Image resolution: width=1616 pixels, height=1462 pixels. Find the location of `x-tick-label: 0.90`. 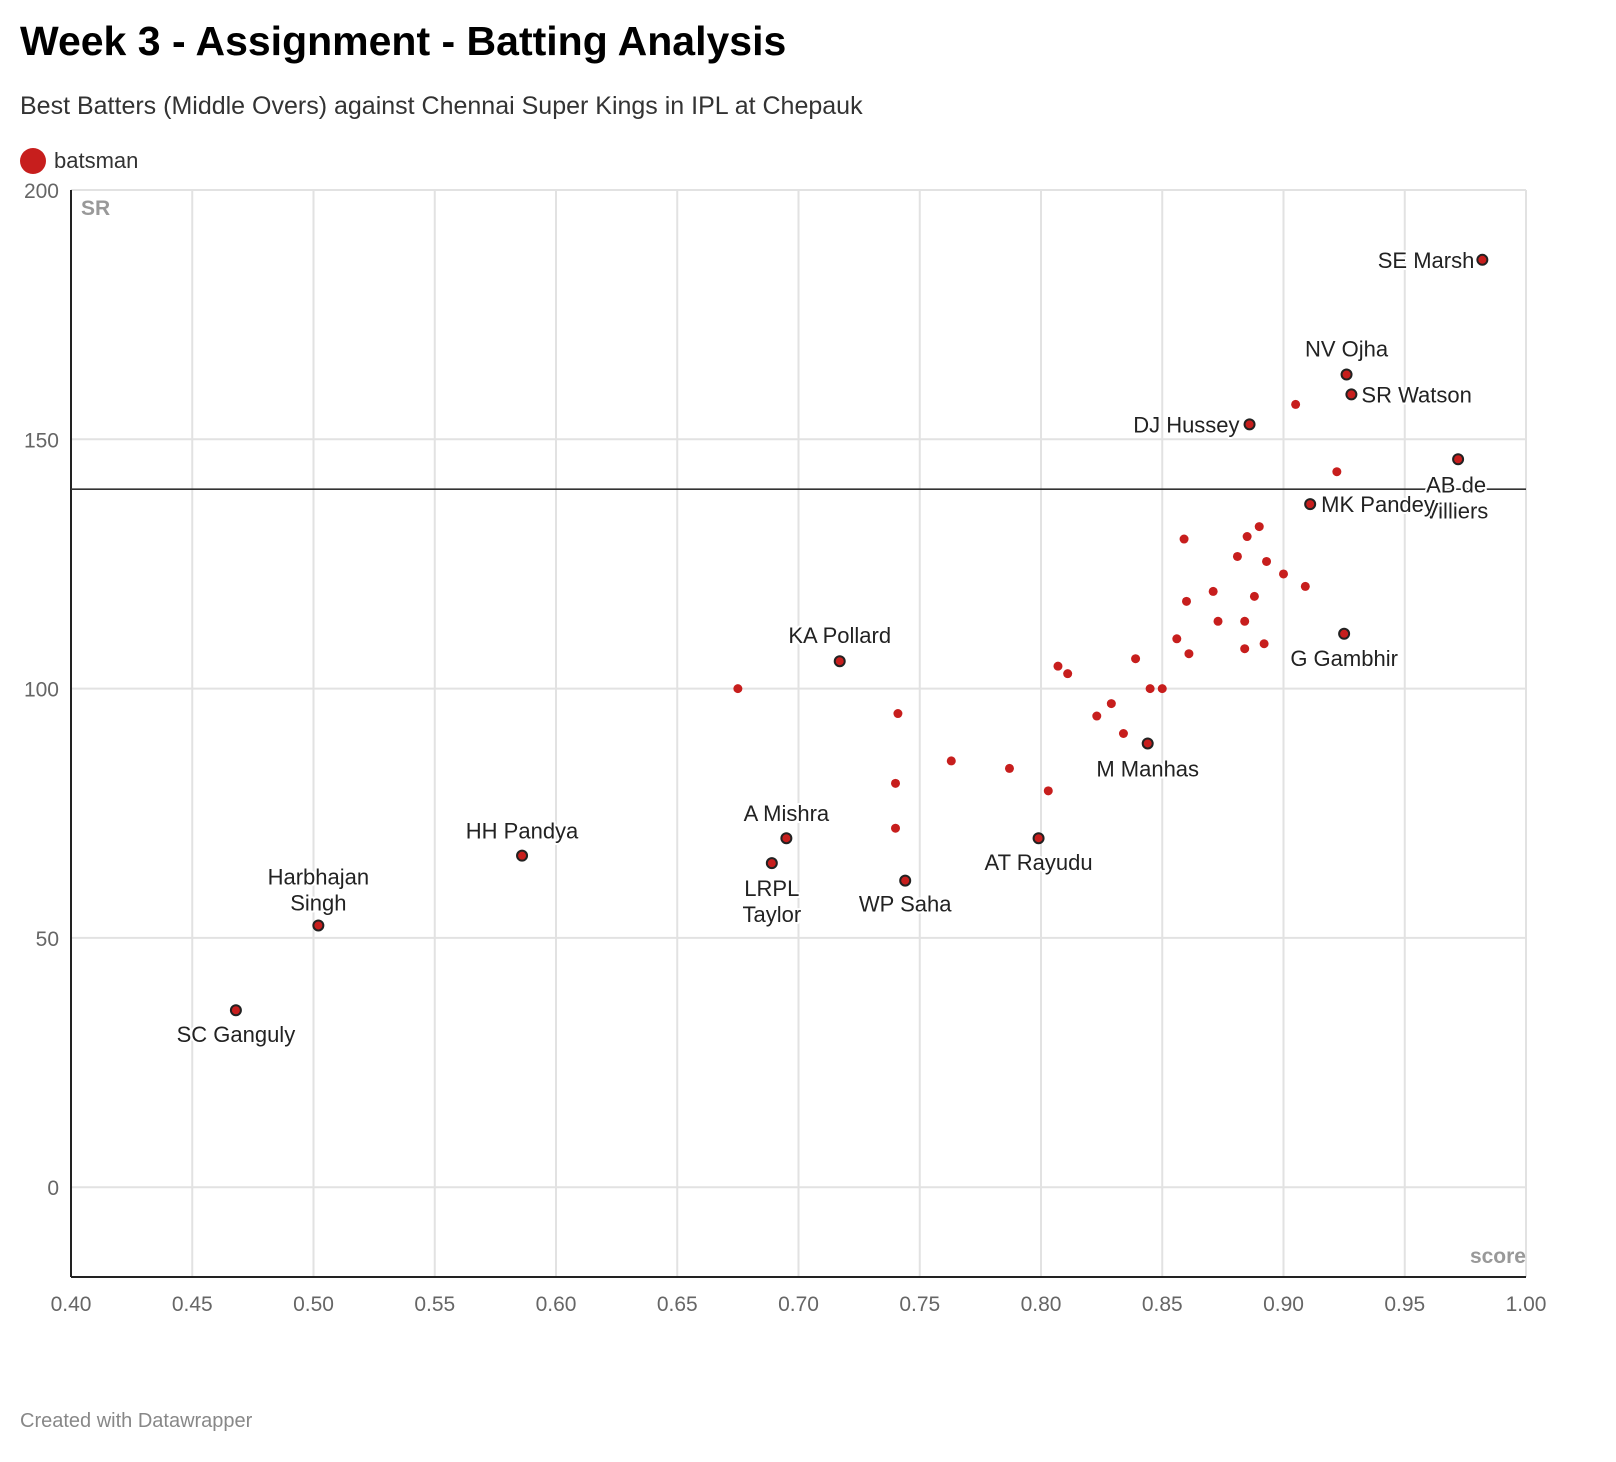

x-tick-label: 0.90 is located at coordinates (1283, 1304).